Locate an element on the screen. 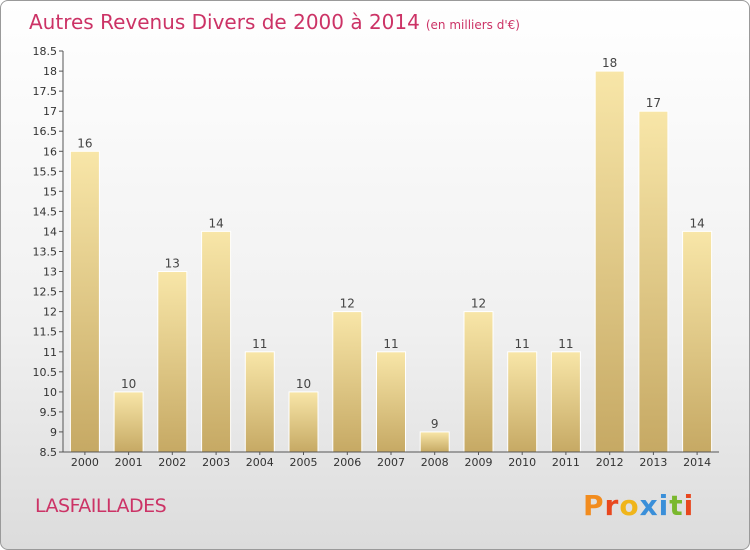  y-tick-label: 15 is located at coordinates (50, 191).